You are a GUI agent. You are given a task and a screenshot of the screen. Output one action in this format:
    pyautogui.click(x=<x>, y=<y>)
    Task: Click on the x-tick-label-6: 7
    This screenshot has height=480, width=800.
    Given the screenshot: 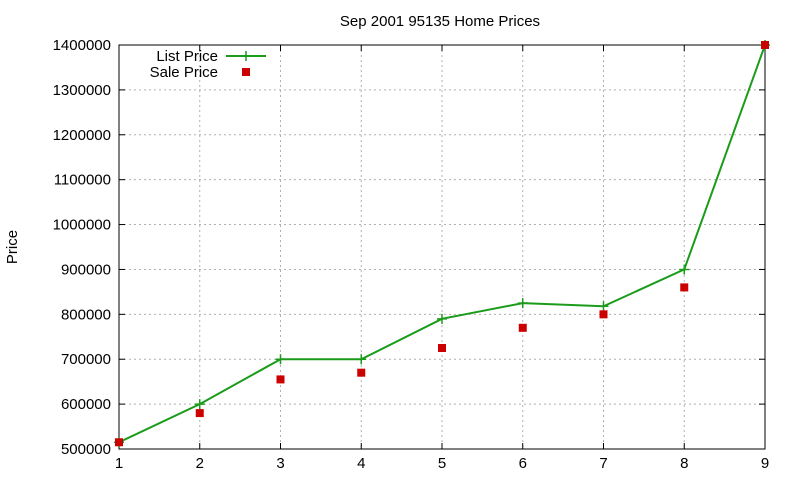 What is the action you would take?
    pyautogui.click(x=603, y=463)
    